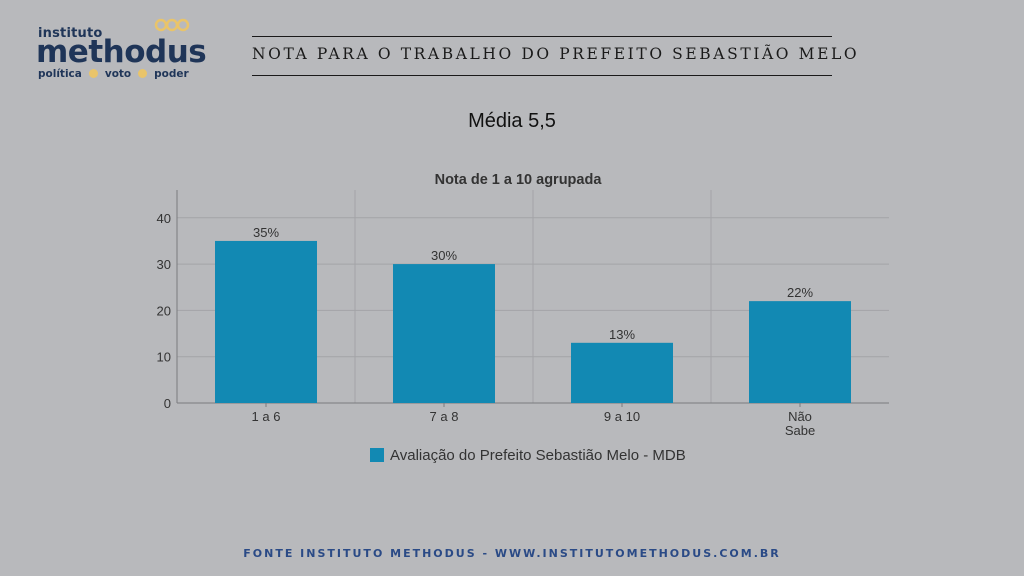 The height and width of the screenshot is (576, 1024). What do you see at coordinates (266, 232) in the screenshot?
I see `data-label: 35%` at bounding box center [266, 232].